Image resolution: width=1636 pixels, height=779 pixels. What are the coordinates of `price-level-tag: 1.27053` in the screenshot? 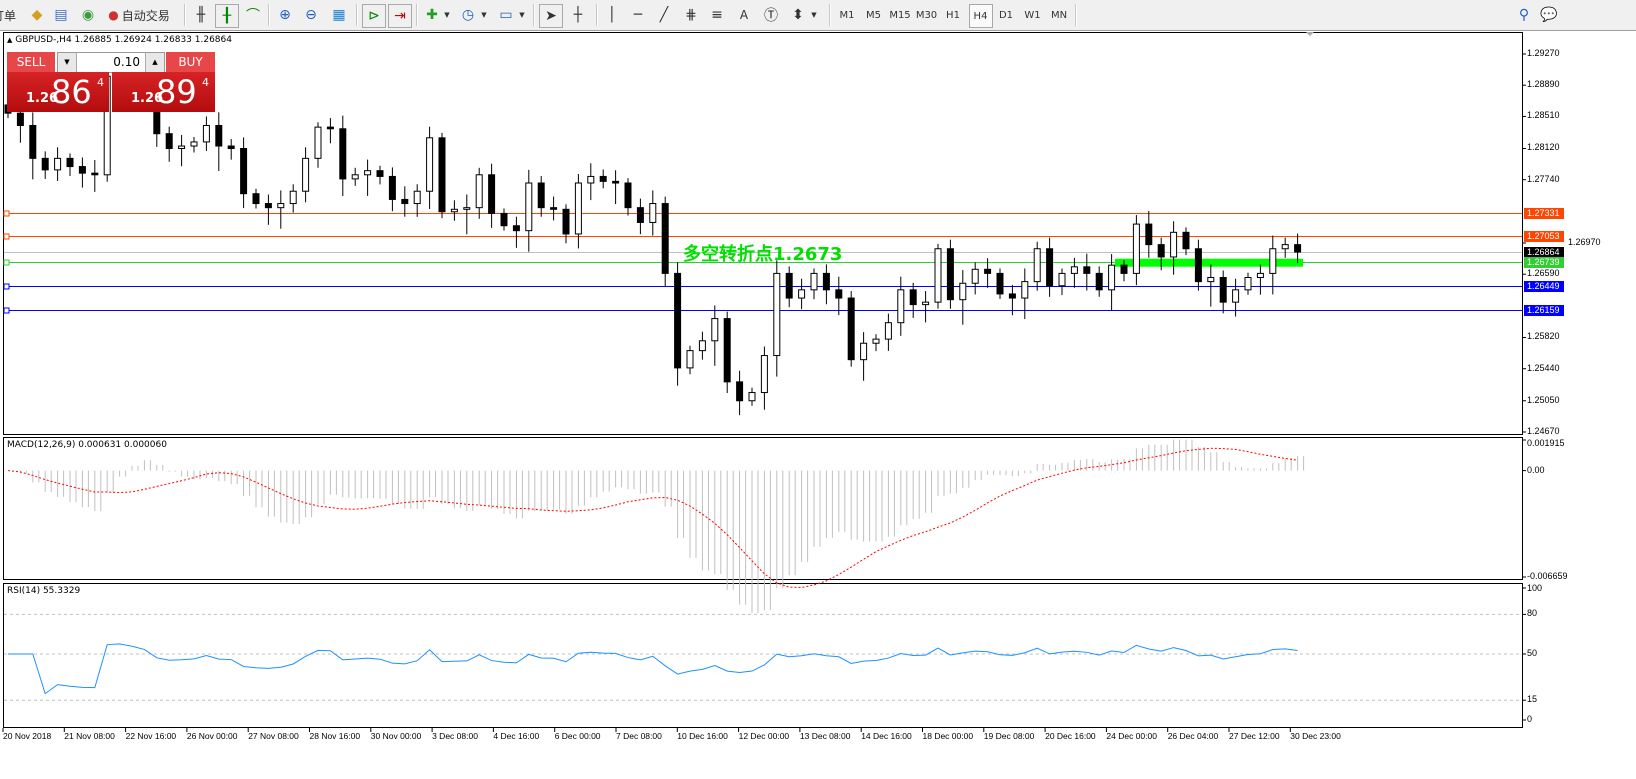 It's located at (1544, 236).